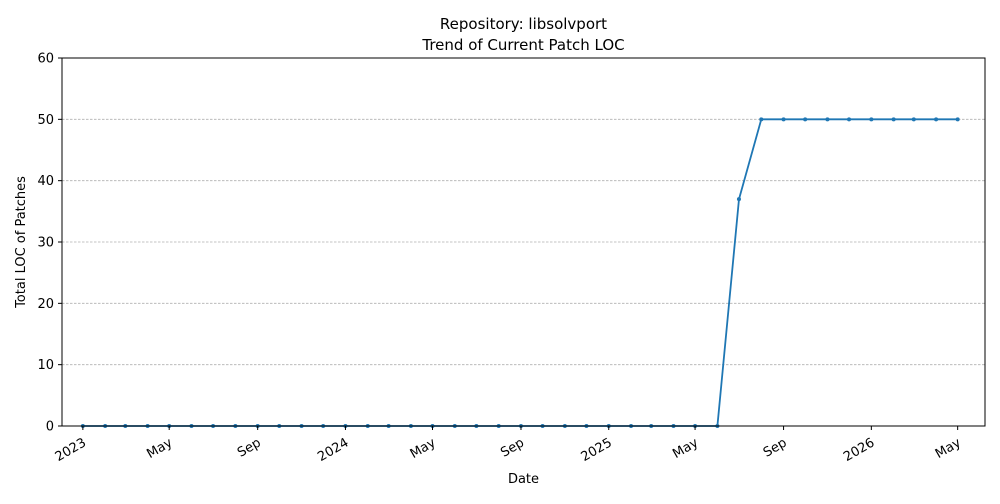 This screenshot has height=504, width=1000. Describe the element at coordinates (45, 243) in the screenshot. I see `y-tick-label: 30` at that location.